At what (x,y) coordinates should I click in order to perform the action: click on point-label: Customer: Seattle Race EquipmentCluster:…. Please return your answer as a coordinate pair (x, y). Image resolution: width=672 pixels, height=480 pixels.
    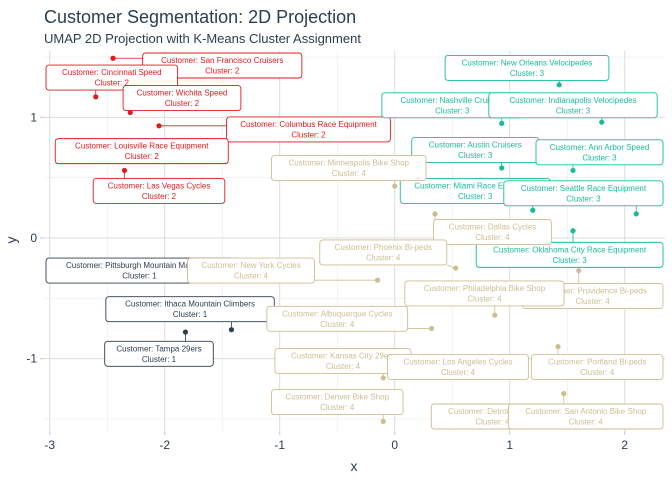
    Looking at the image, I should click on (583, 193).